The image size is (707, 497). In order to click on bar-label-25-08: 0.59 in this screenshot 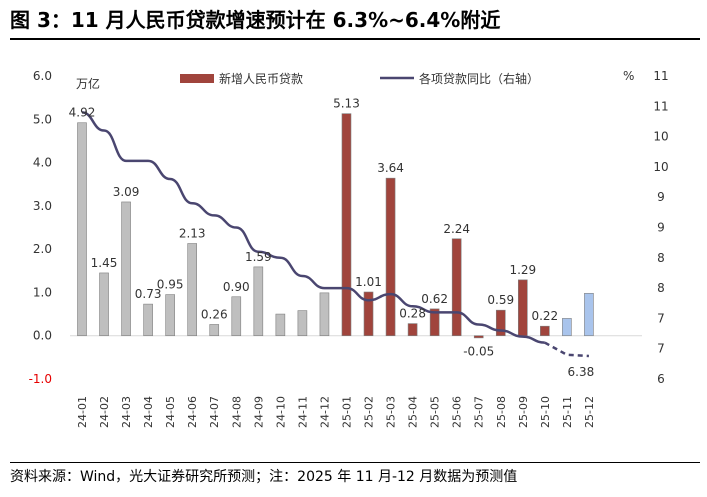, I will do `click(500, 300)`.